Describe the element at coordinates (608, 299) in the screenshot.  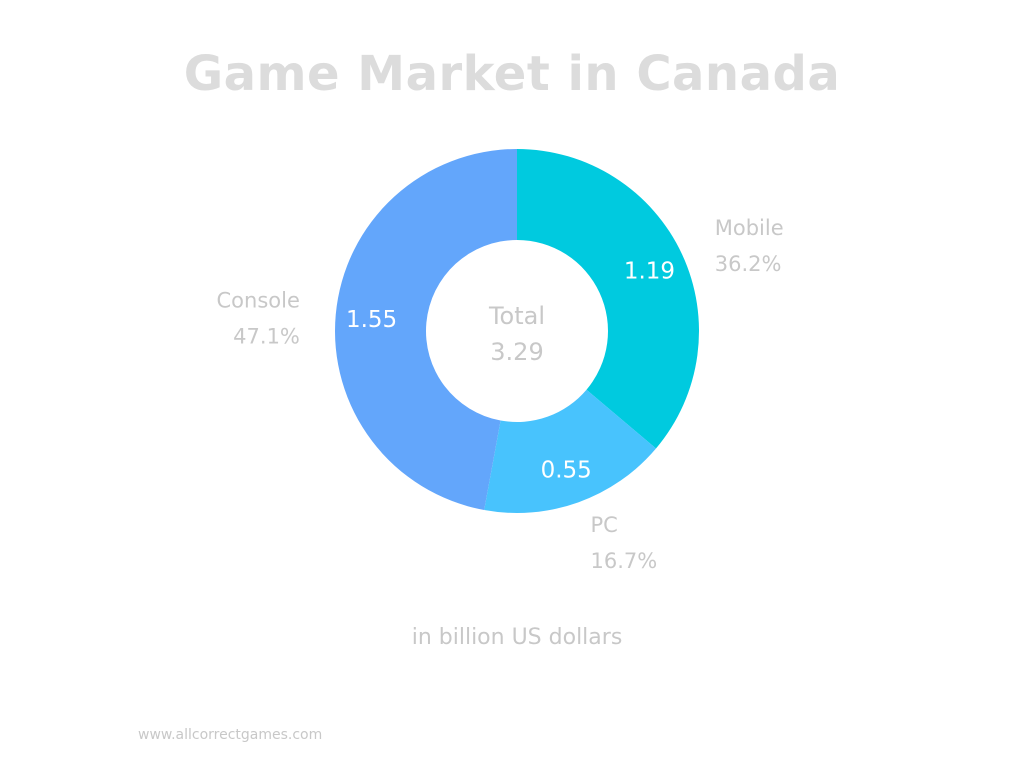
I see `slice-mobile` at that location.